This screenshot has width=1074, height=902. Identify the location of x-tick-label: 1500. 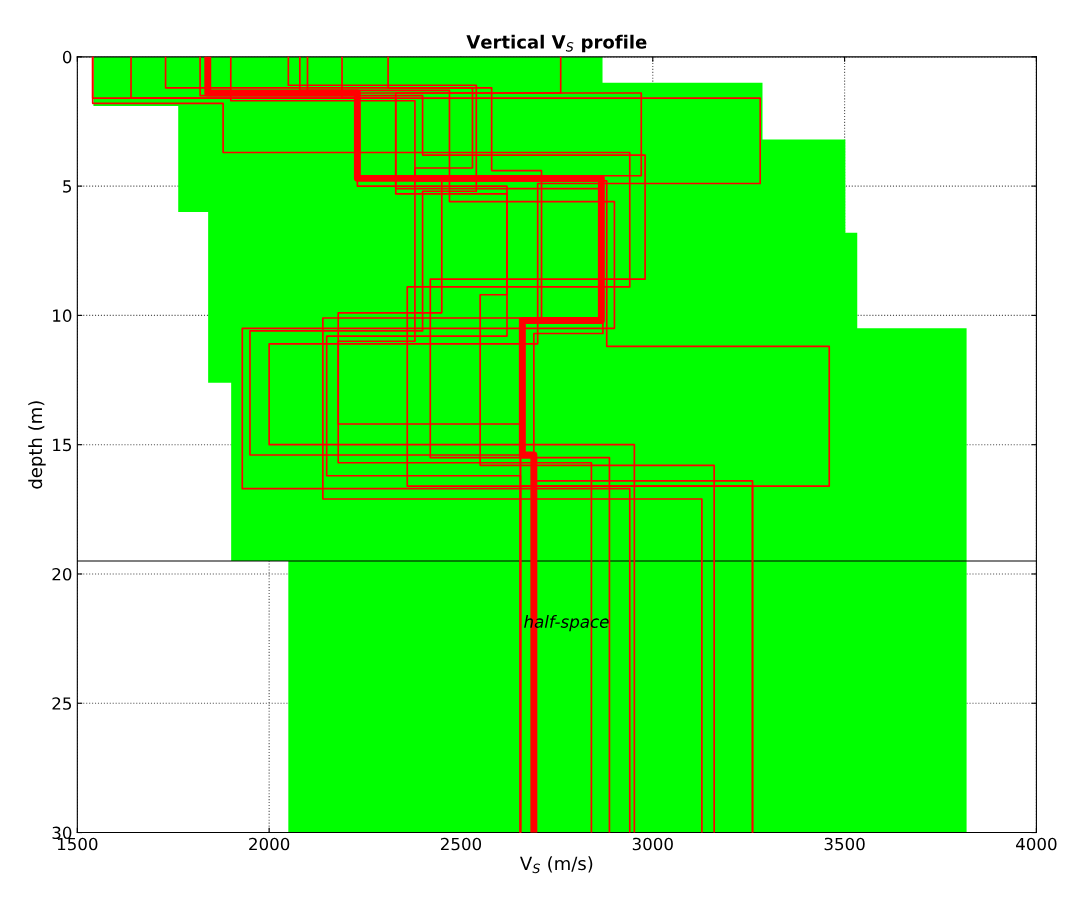
(77, 844).